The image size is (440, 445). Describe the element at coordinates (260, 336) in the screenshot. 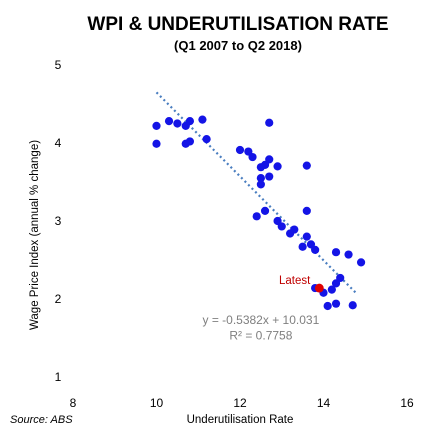

I see `trendline-r-squared: R² = 0.7758` at that location.